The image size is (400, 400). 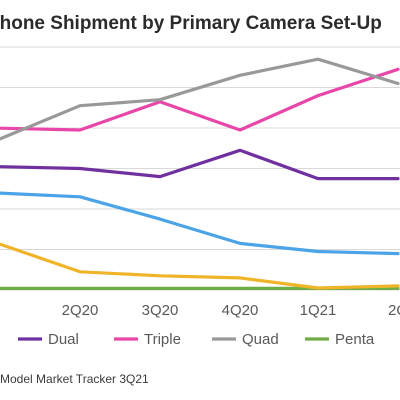 What do you see at coordinates (160, 310) in the screenshot?
I see `x-tick-label: 3Q20` at bounding box center [160, 310].